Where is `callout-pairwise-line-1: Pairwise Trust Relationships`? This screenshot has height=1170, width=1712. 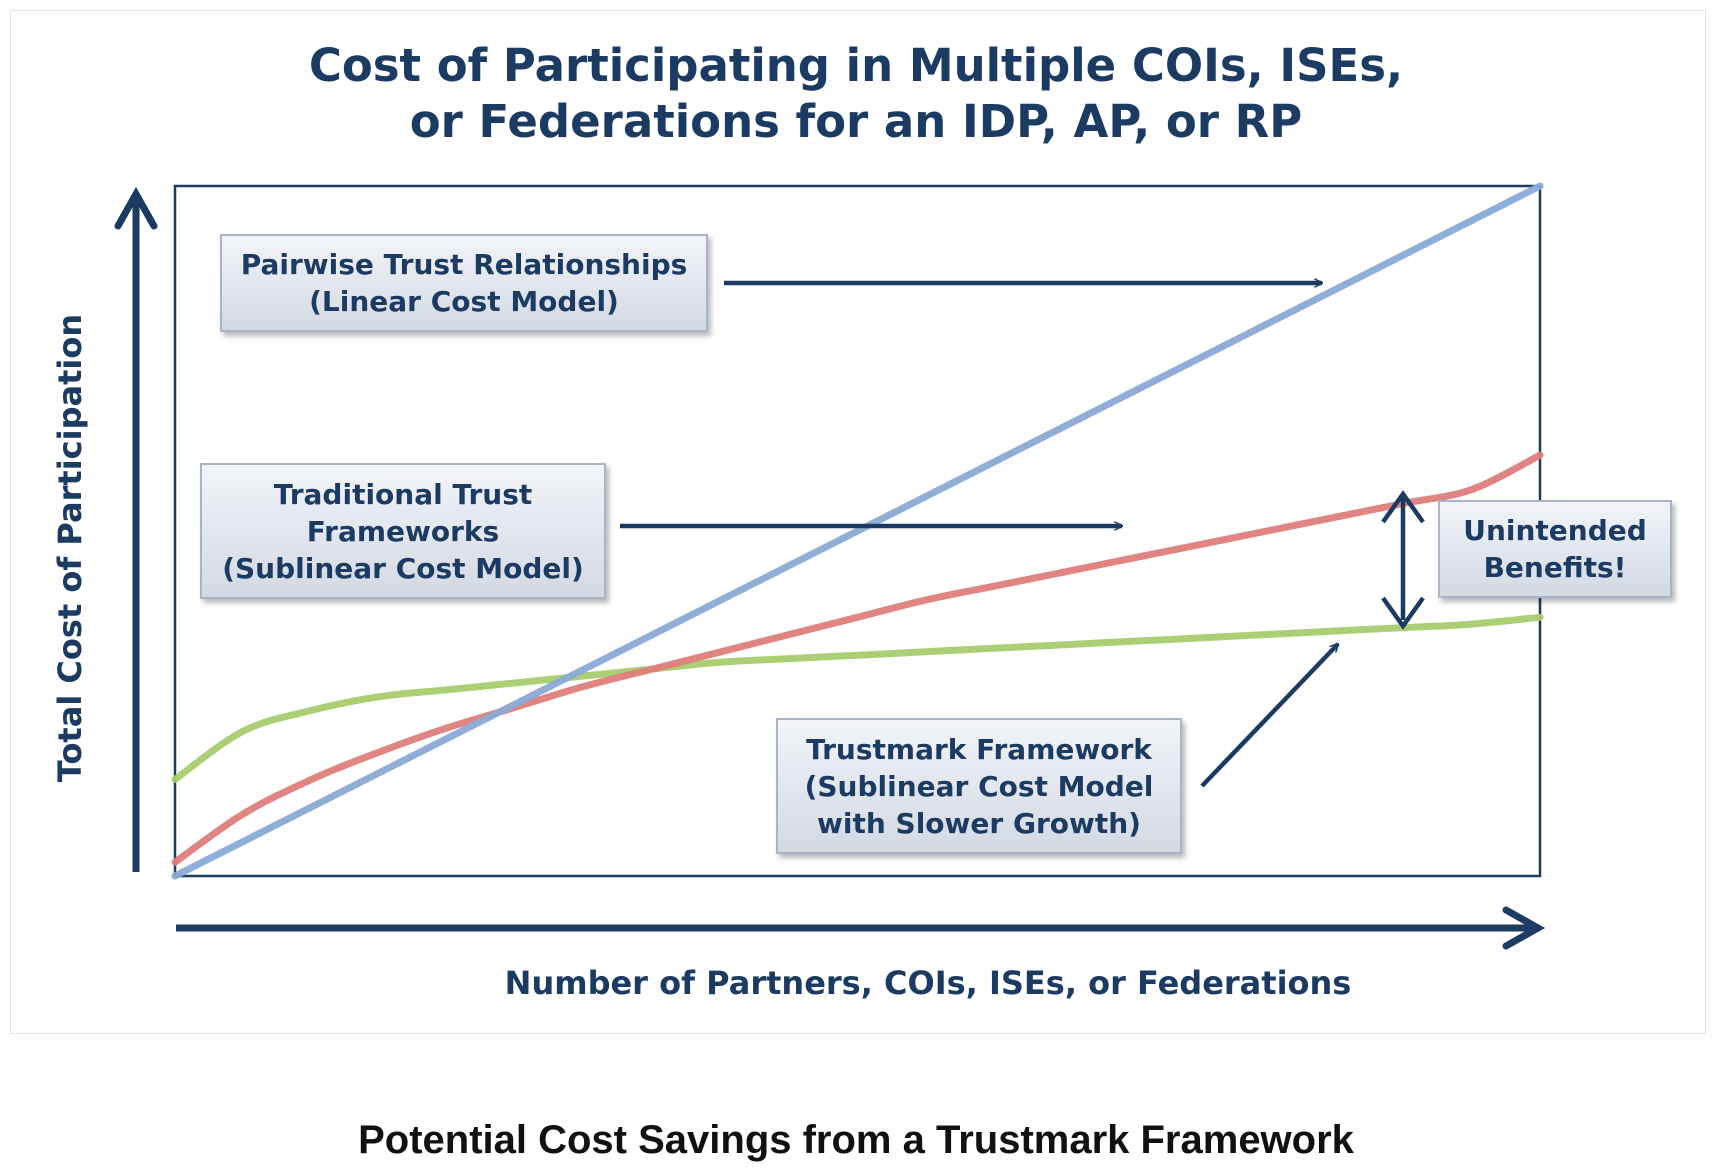 callout-pairwise-line-1: Pairwise Trust Relationships is located at coordinates (464, 264).